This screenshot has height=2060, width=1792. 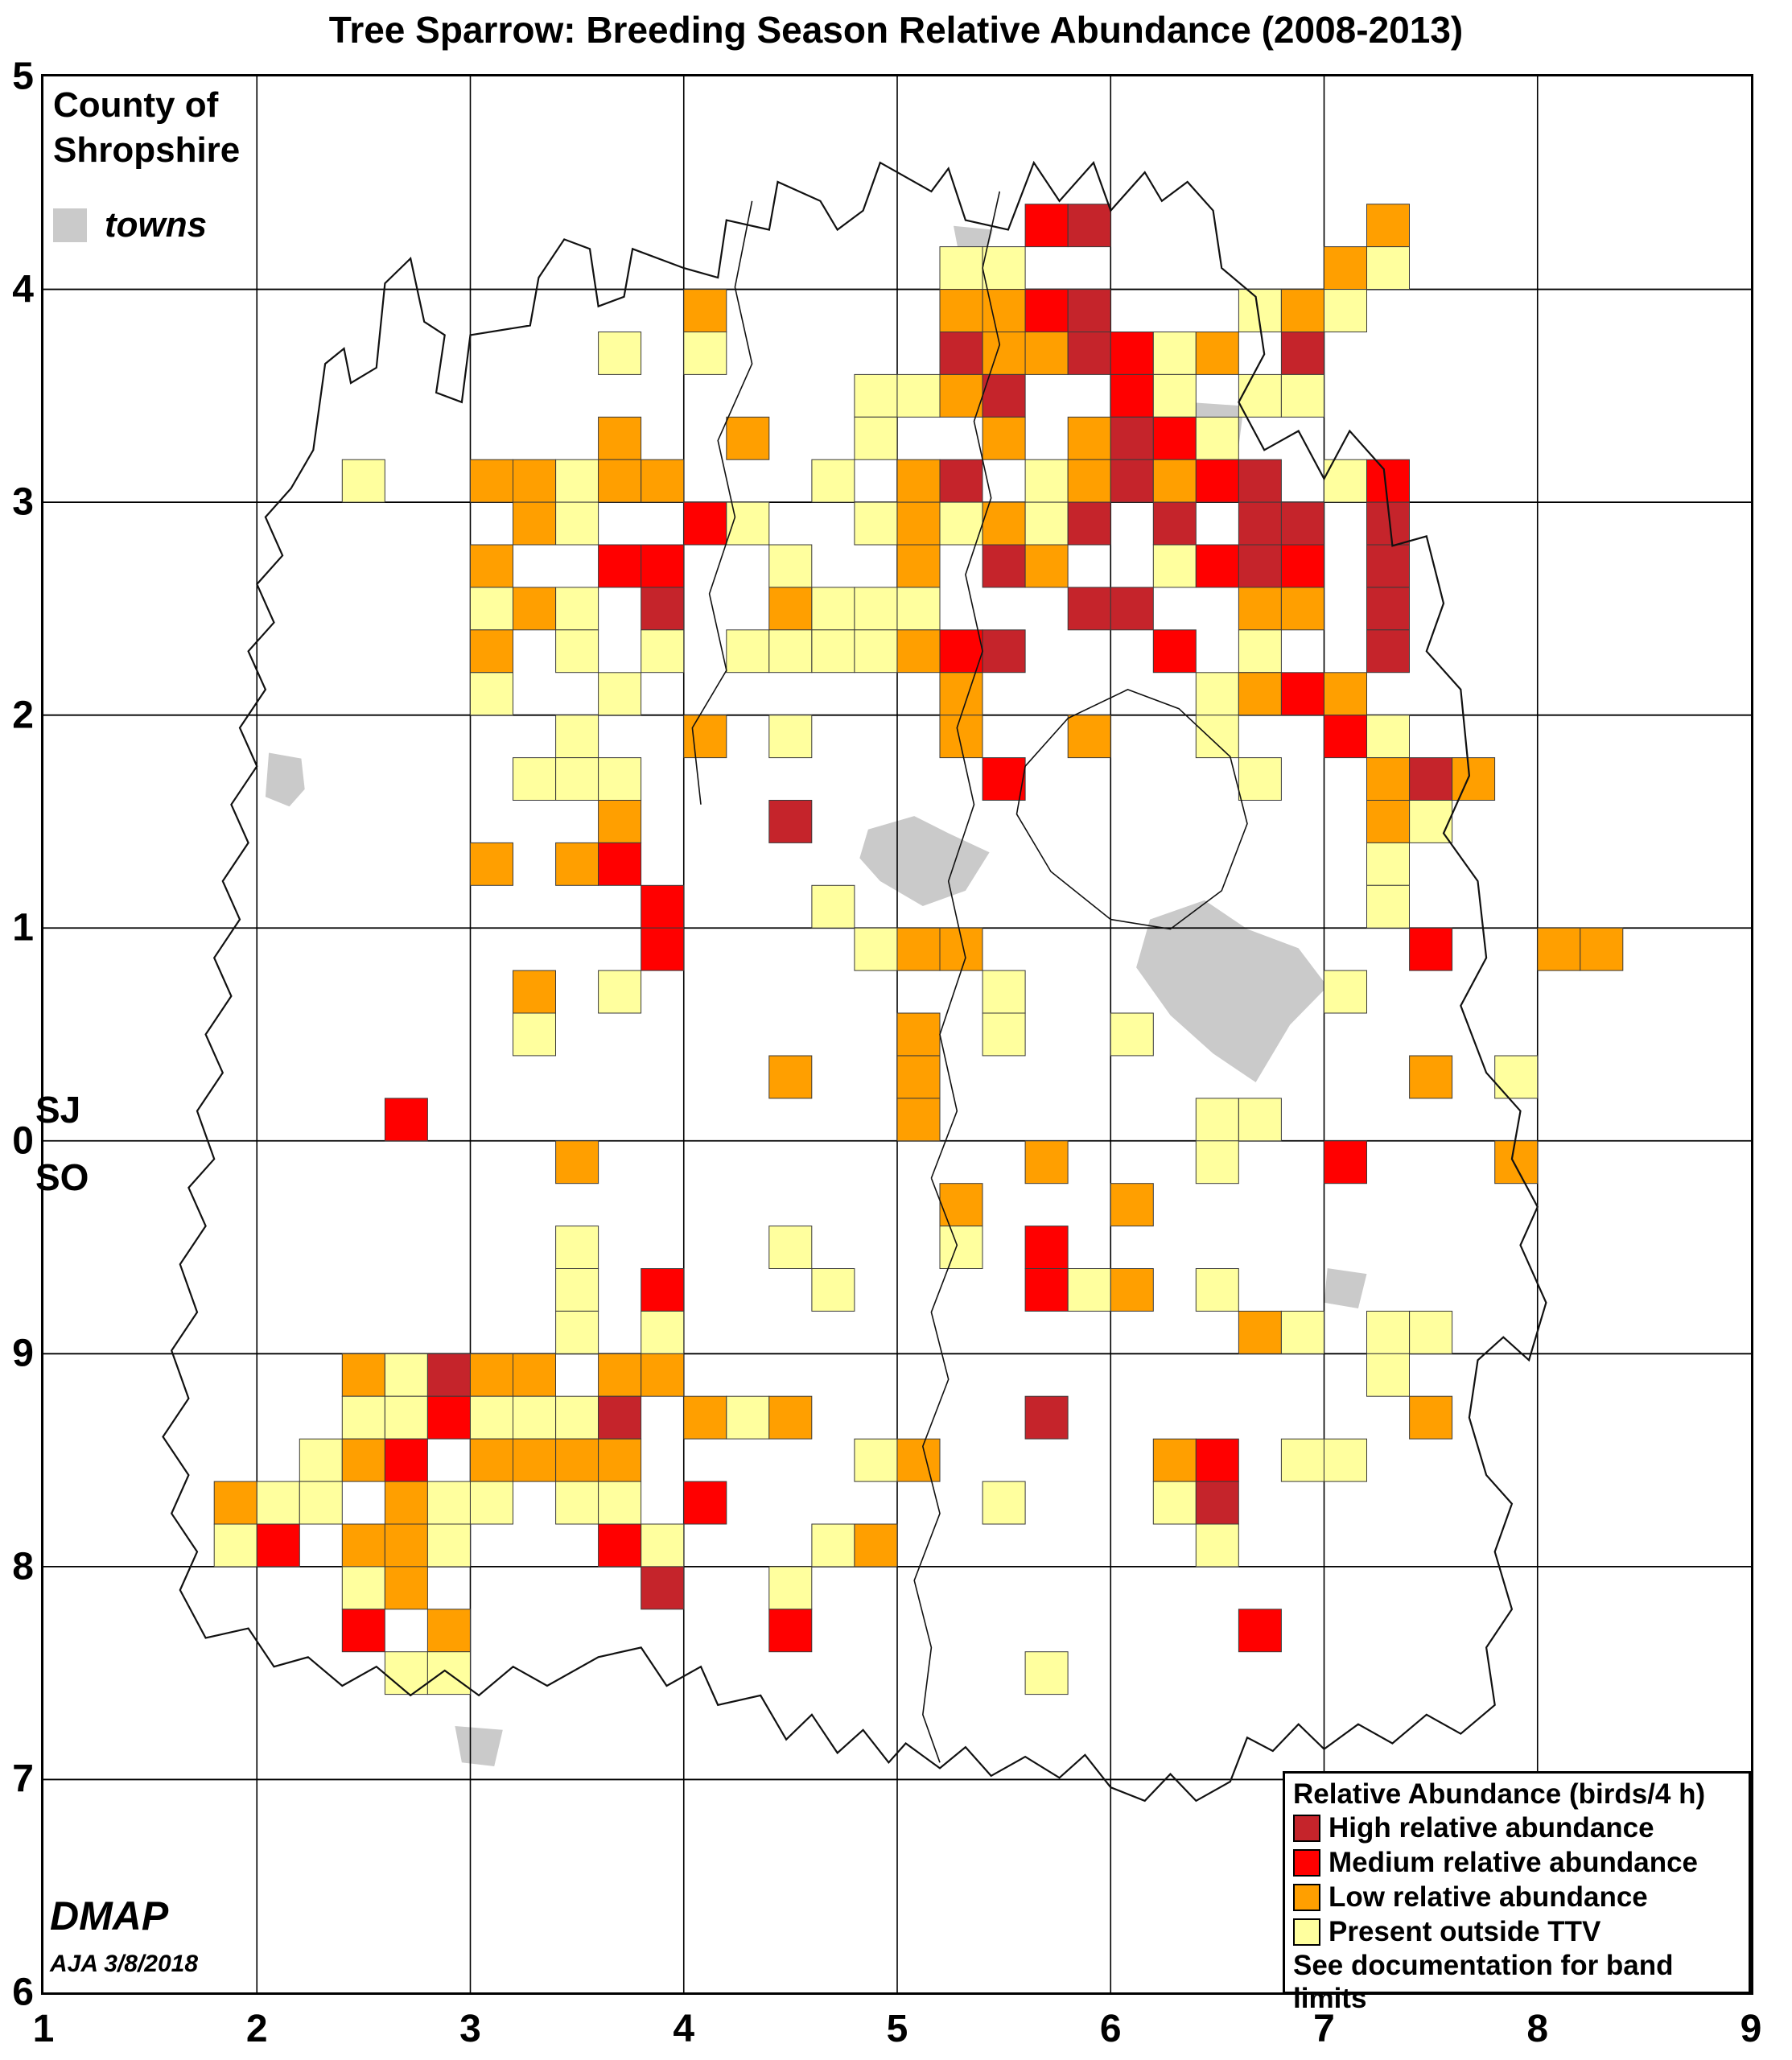 I want to click on towns-swatch, so click(x=70, y=225).